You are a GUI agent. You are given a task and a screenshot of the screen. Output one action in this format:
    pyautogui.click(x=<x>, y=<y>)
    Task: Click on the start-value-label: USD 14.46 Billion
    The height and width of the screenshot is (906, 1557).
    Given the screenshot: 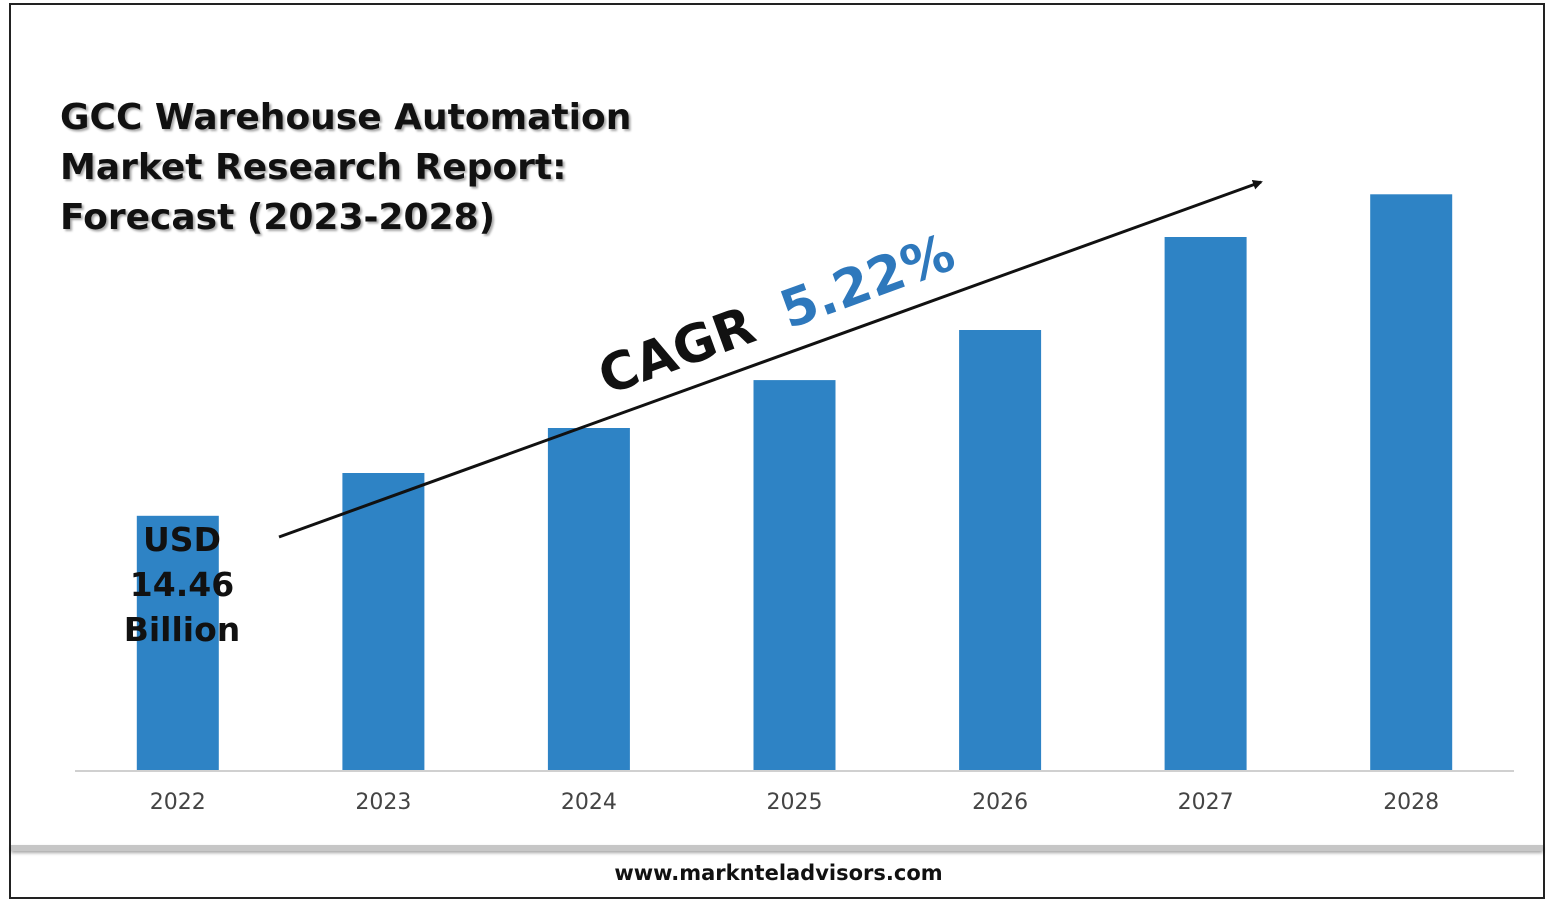 What is the action you would take?
    pyautogui.click(x=182, y=584)
    